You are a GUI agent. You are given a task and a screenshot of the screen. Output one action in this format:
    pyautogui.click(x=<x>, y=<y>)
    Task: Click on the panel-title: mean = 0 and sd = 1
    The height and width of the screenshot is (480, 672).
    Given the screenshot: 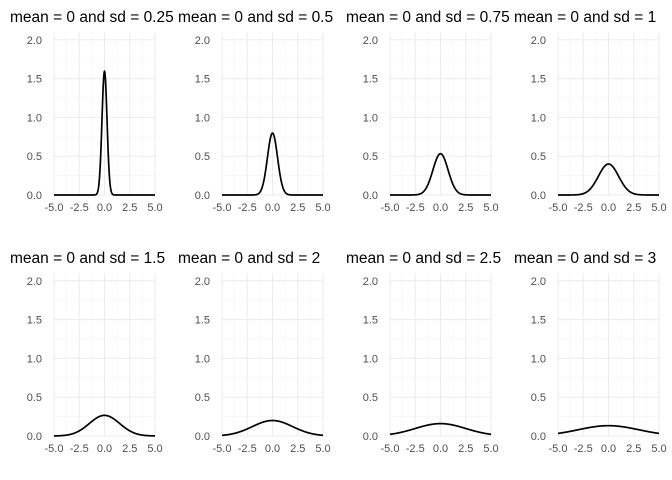 What is the action you would take?
    pyautogui.click(x=585, y=17)
    